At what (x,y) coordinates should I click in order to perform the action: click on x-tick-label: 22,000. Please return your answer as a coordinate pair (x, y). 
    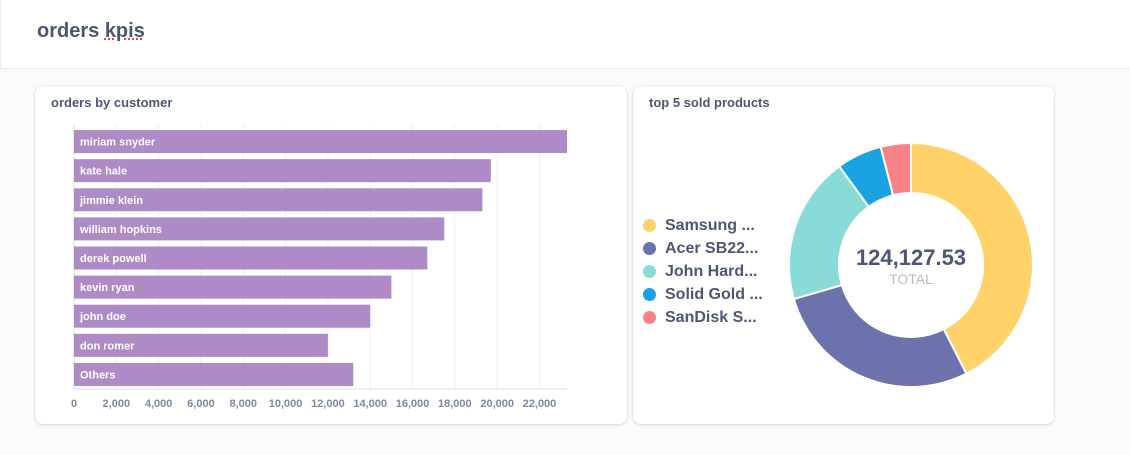
    Looking at the image, I should click on (540, 404).